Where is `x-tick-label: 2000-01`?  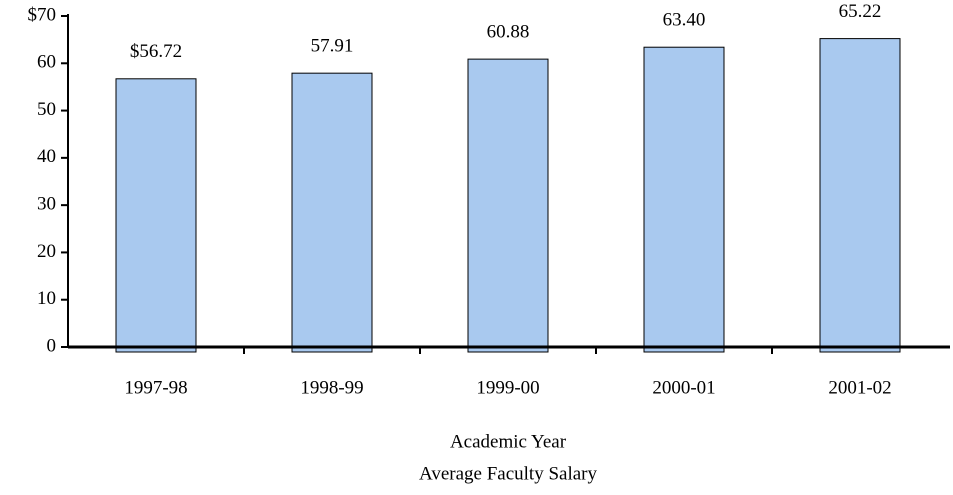
x-tick-label: 2000-01 is located at coordinates (683, 387).